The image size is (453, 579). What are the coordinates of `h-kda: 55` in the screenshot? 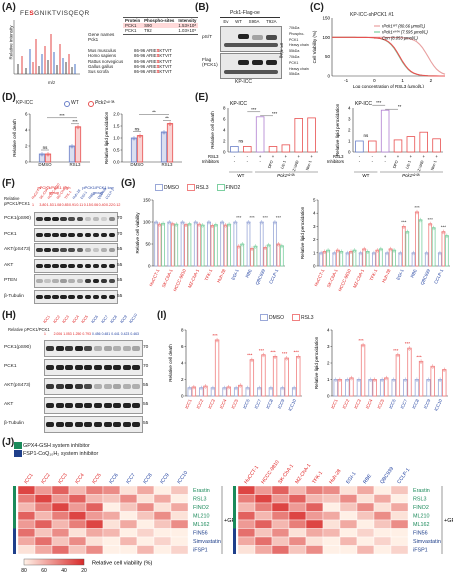 It's located at (146, 423).